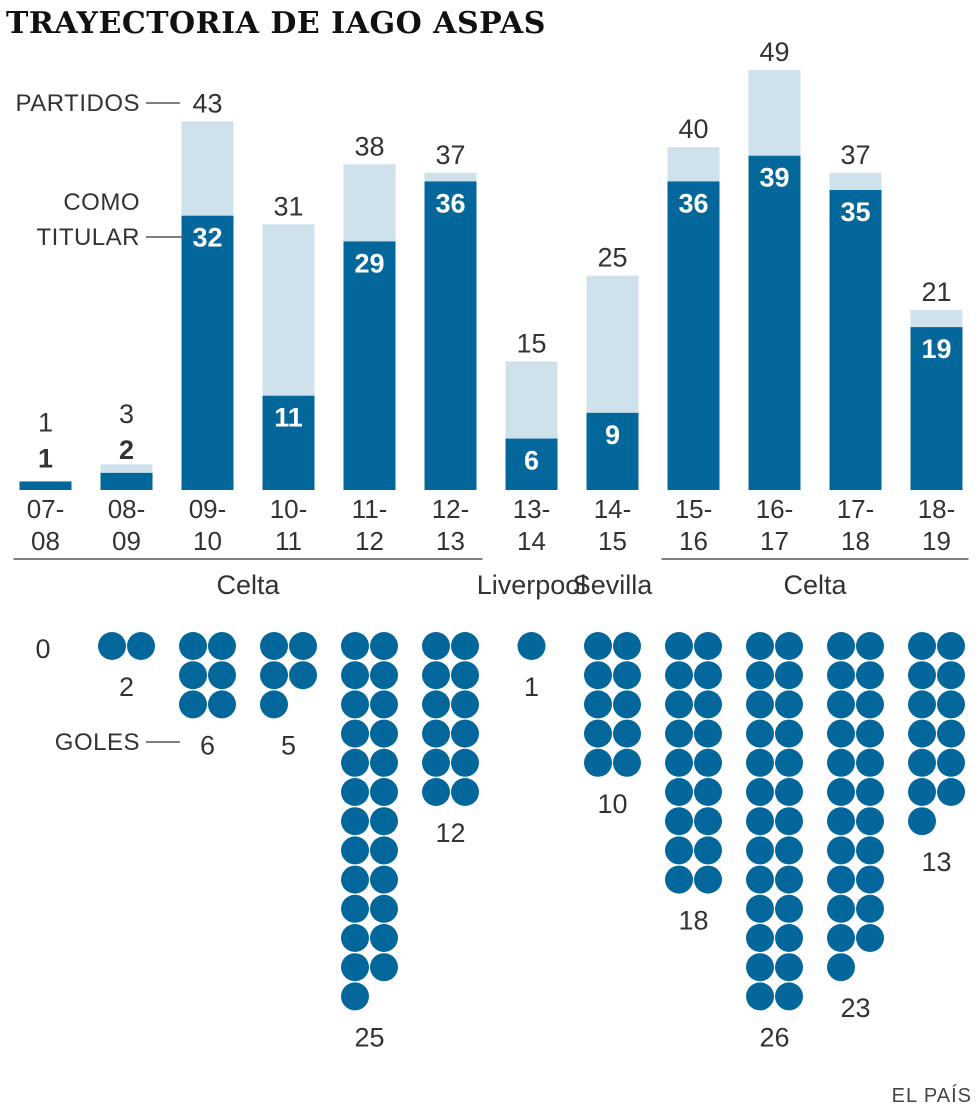 Image resolution: width=980 pixels, height=1118 pixels. I want to click on tick-label-13-14-line1: 13-, so click(532, 509).